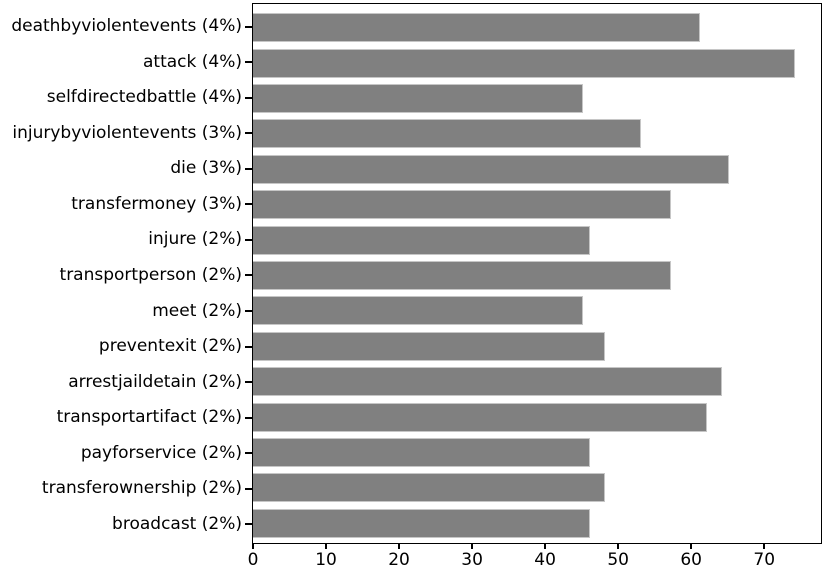  What do you see at coordinates (545, 560) in the screenshot?
I see `x-tick-label: 40` at bounding box center [545, 560].